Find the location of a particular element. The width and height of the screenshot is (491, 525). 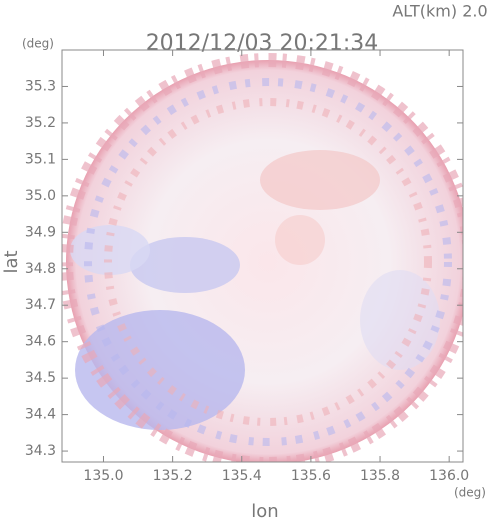

x-tick-label: 136.0 is located at coordinates (449, 476).